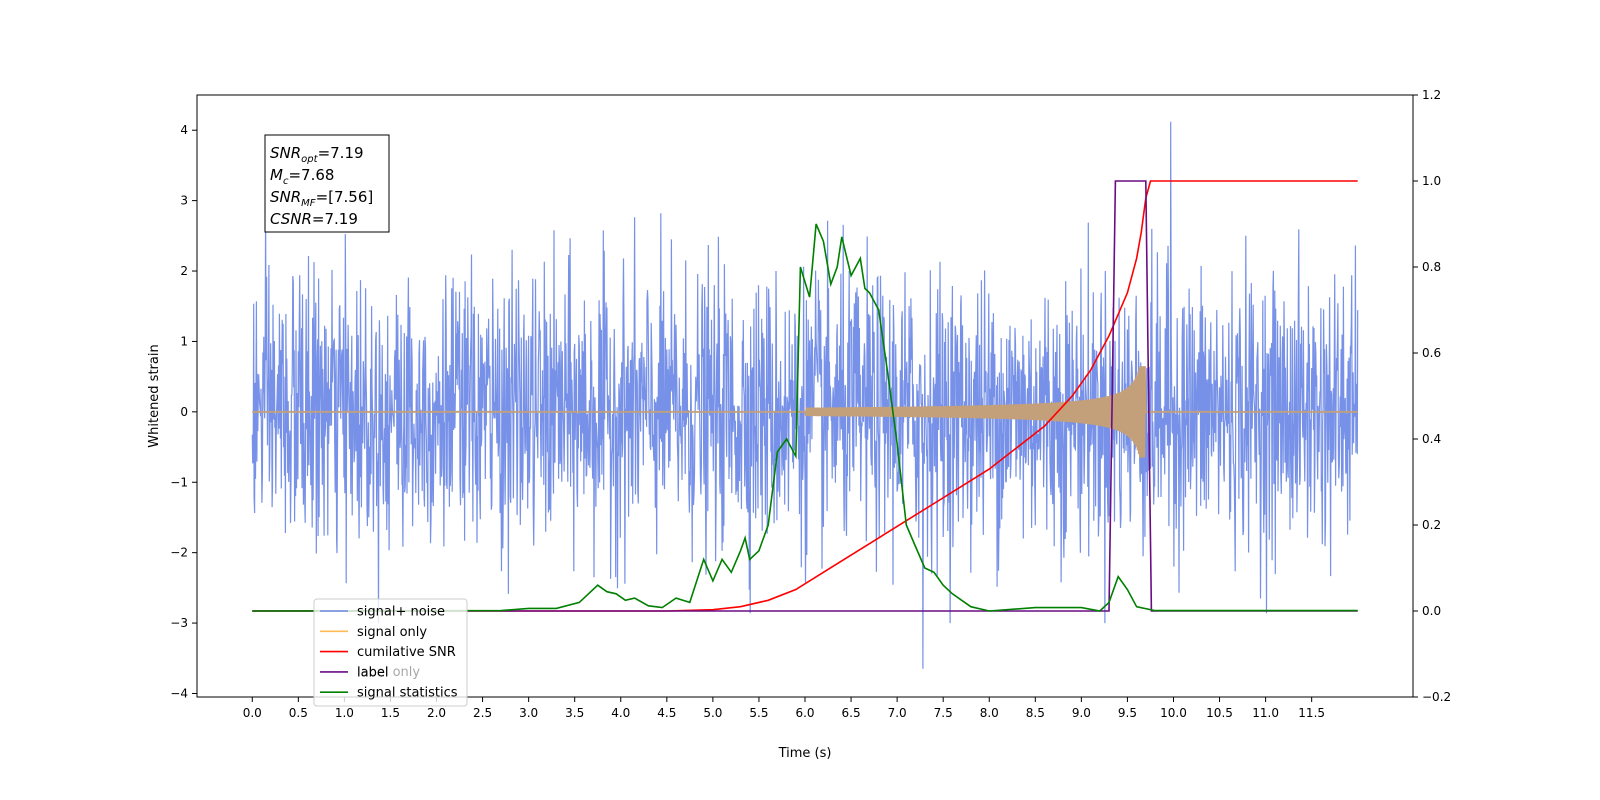 Image resolution: width=1600 pixels, height=800 pixels. Describe the element at coordinates (758, 713) in the screenshot. I see `x-tick-label: 5.5` at that location.